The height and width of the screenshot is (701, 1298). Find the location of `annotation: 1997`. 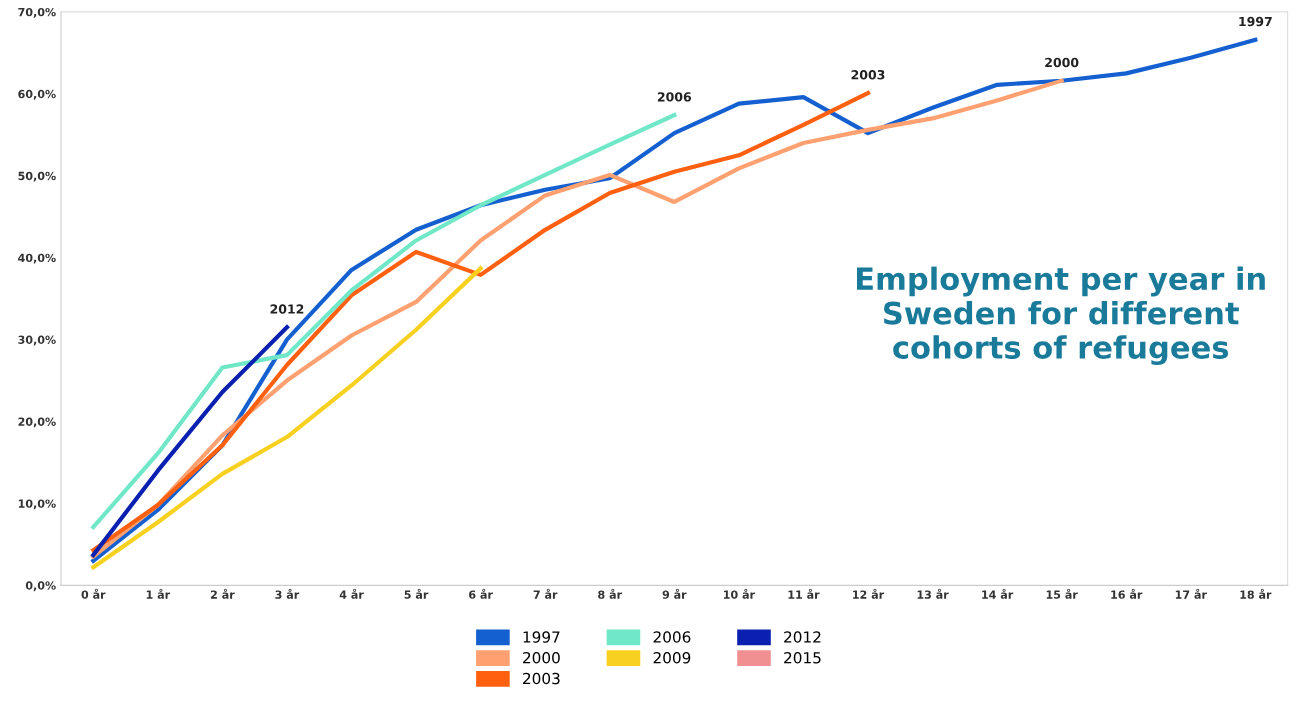

annotation: 1997 is located at coordinates (1255, 21).